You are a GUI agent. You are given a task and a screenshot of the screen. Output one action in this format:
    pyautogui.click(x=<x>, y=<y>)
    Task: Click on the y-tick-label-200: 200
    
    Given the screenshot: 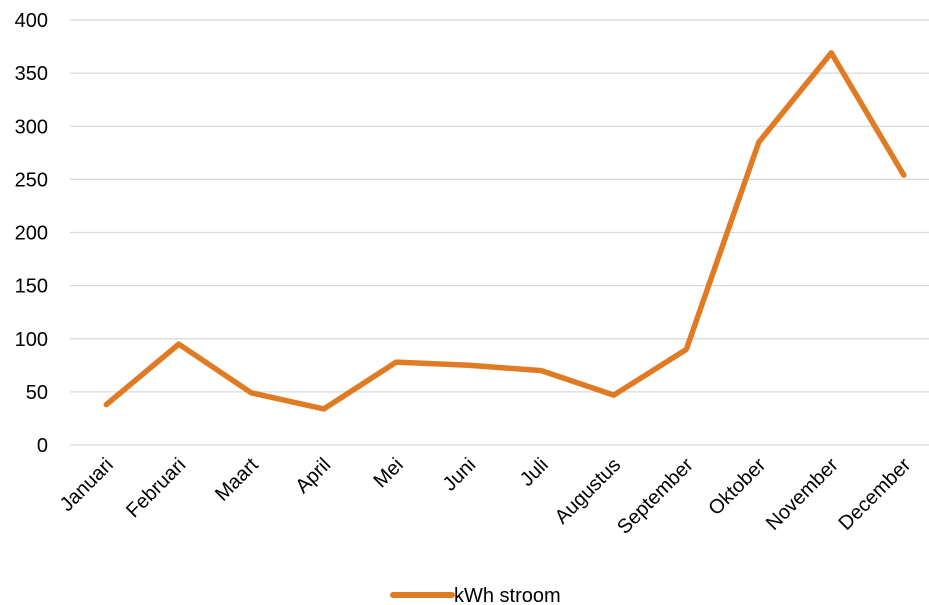 What is the action you would take?
    pyautogui.click(x=31, y=234)
    